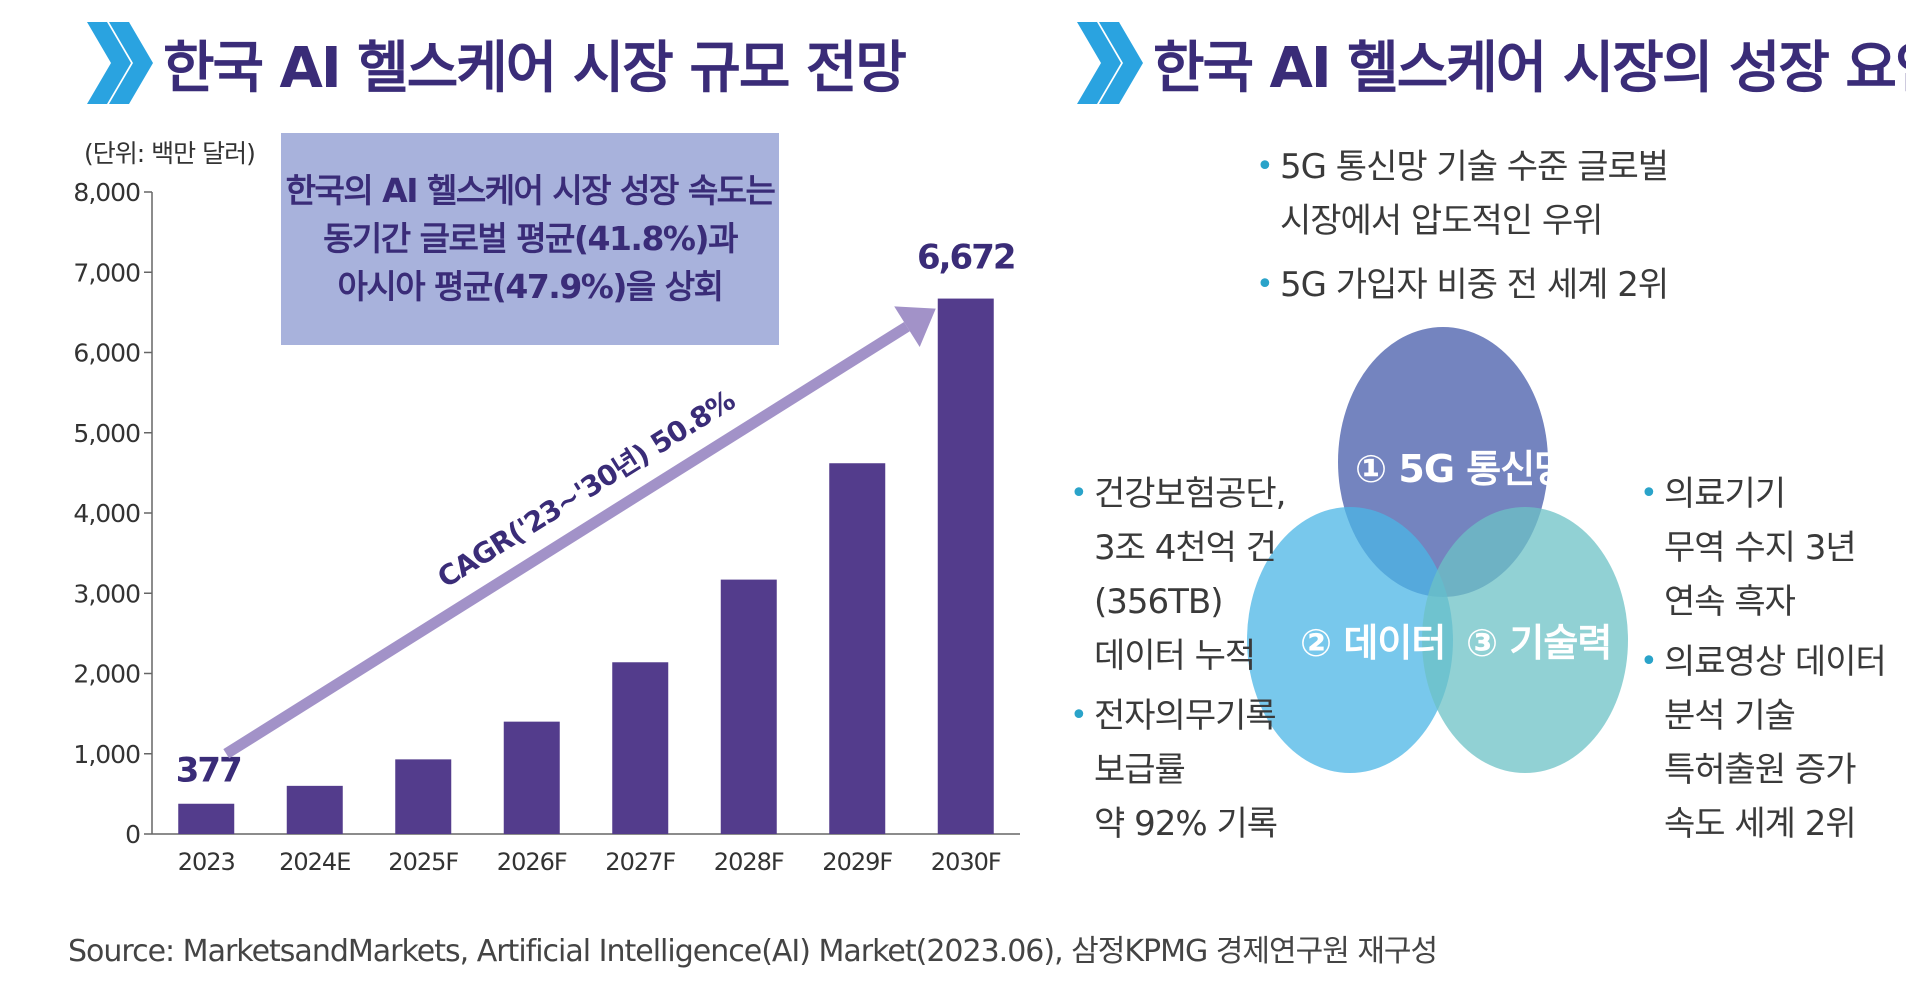 The image size is (1906, 999). What do you see at coordinates (530, 286) in the screenshot?
I see `callout-line: 아시아 평균(47.9%)을 상회` at bounding box center [530, 286].